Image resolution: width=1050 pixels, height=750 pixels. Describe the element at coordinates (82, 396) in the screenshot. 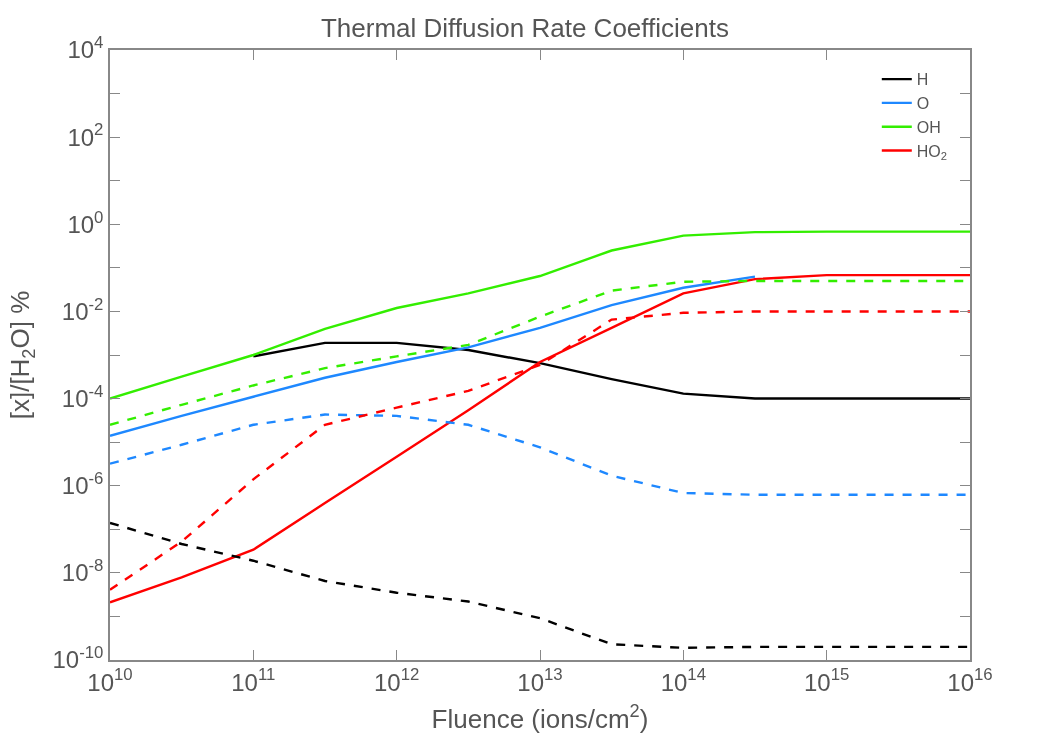

I see `y-tick-label: 10$^{-4}$` at that location.